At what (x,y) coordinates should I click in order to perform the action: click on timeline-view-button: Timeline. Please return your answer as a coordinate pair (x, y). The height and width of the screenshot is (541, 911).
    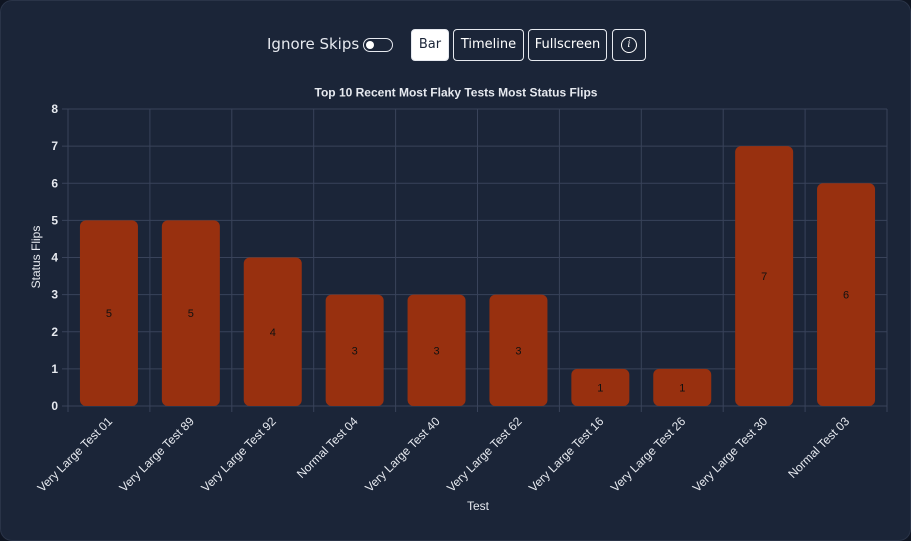
    Looking at the image, I should click on (488, 45).